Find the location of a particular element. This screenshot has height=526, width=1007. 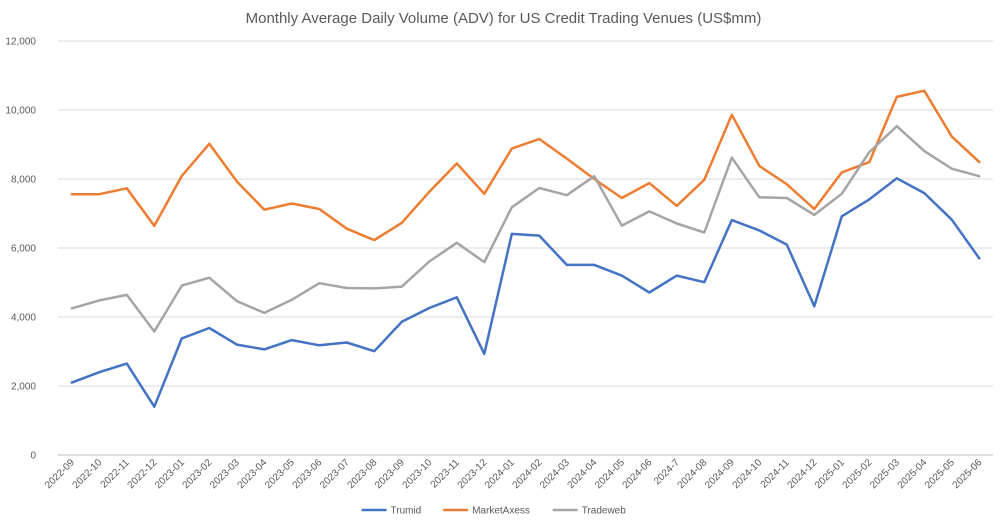

legend-item-tradeweb: Tradeweb is located at coordinates (589, 511).